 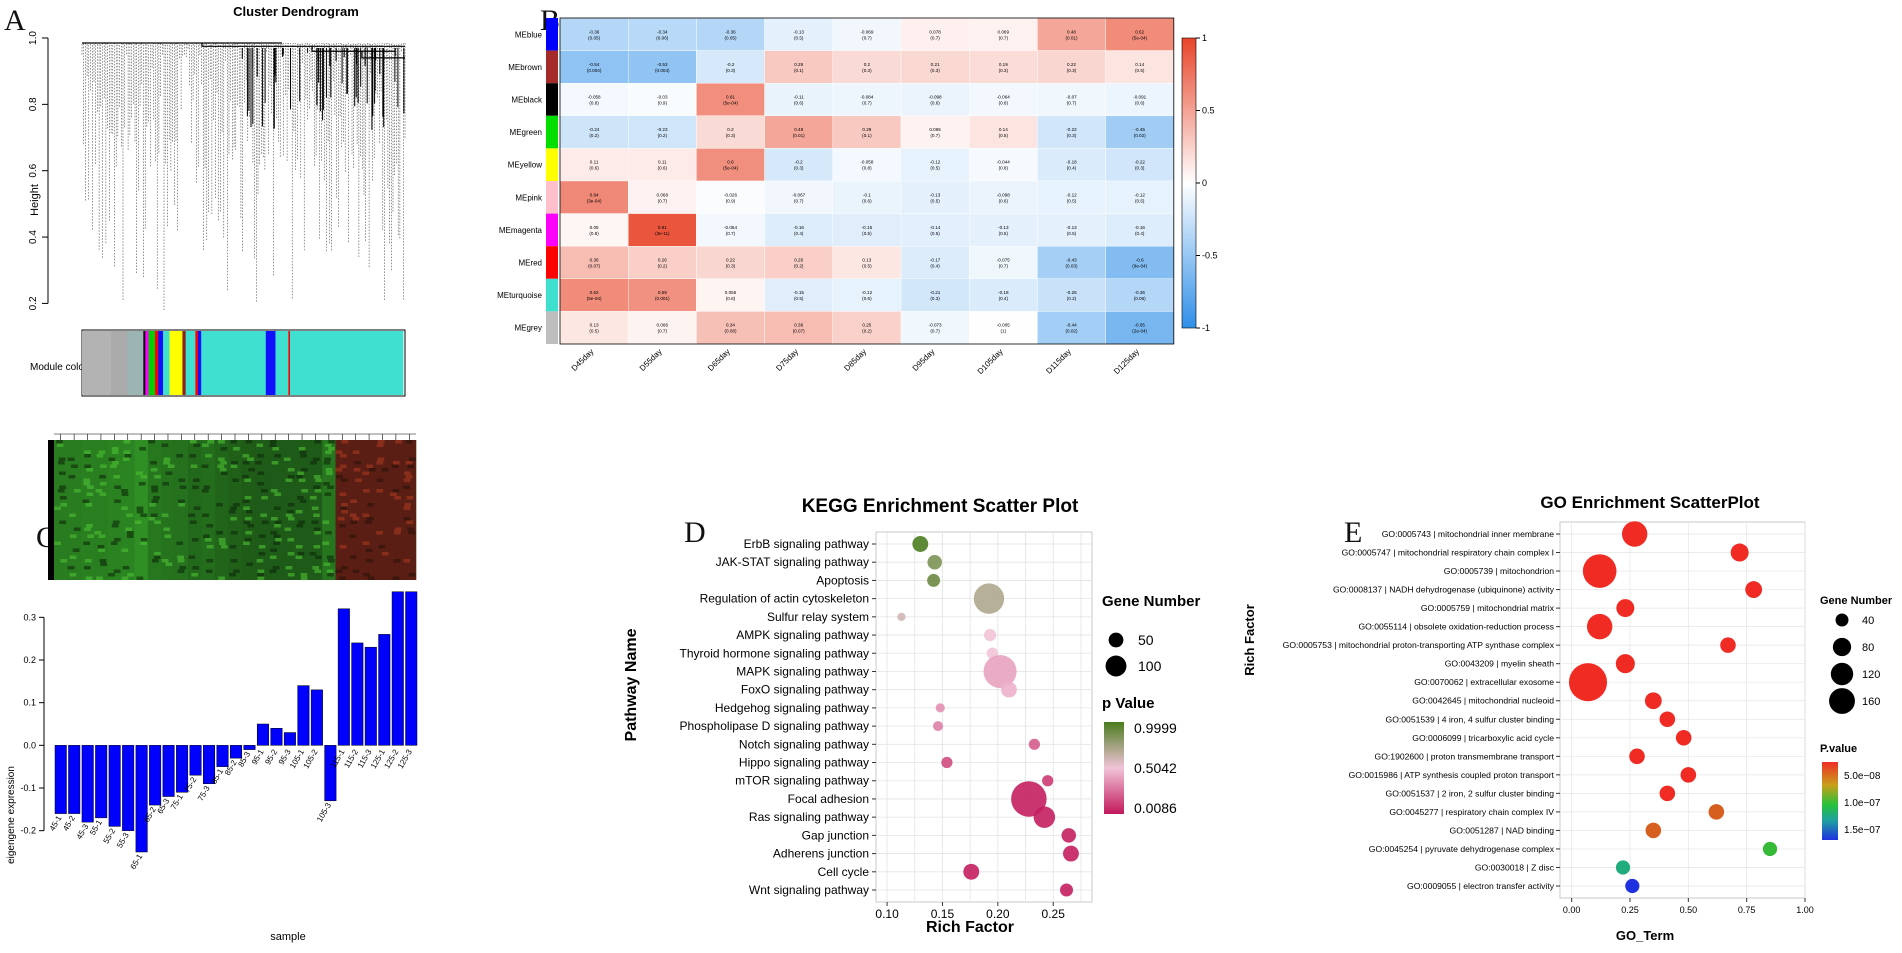 What do you see at coordinates (1140, 260) in the screenshot?
I see `heatmap-cell-value: -0.6` at bounding box center [1140, 260].